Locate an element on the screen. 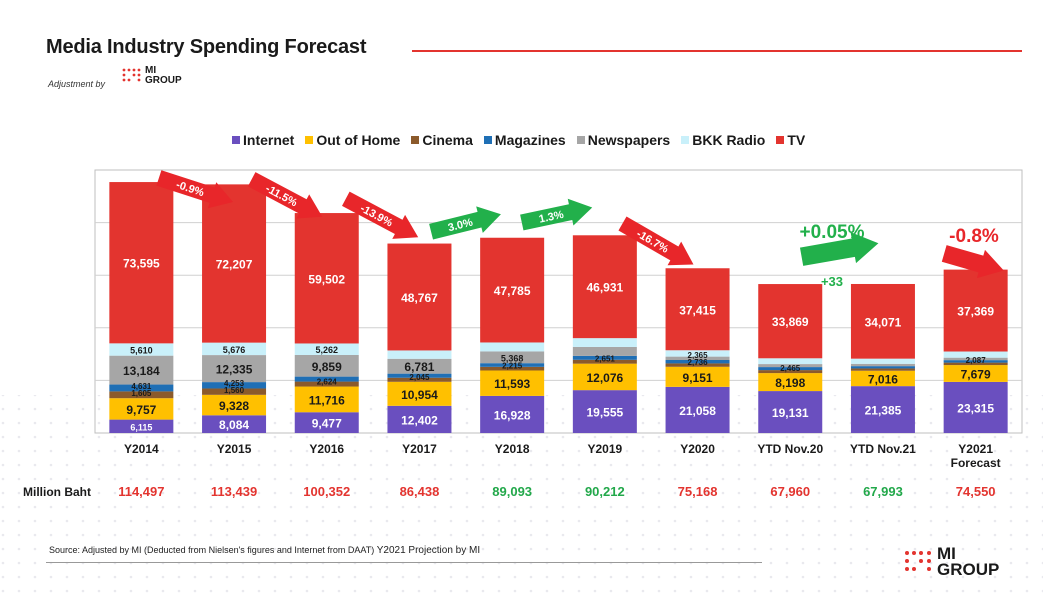  legend-item-bkk-radio: BKK Radio is located at coordinates (723, 140).